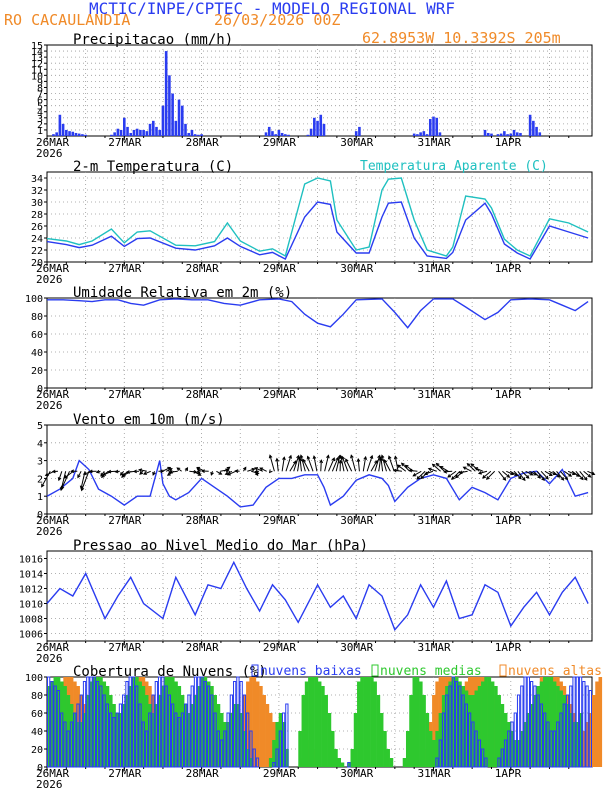 The width and height of the screenshot is (612, 792). What do you see at coordinates (202, 142) in the screenshot?
I see `precip-xtick-label: 28MAR` at bounding box center [202, 142].